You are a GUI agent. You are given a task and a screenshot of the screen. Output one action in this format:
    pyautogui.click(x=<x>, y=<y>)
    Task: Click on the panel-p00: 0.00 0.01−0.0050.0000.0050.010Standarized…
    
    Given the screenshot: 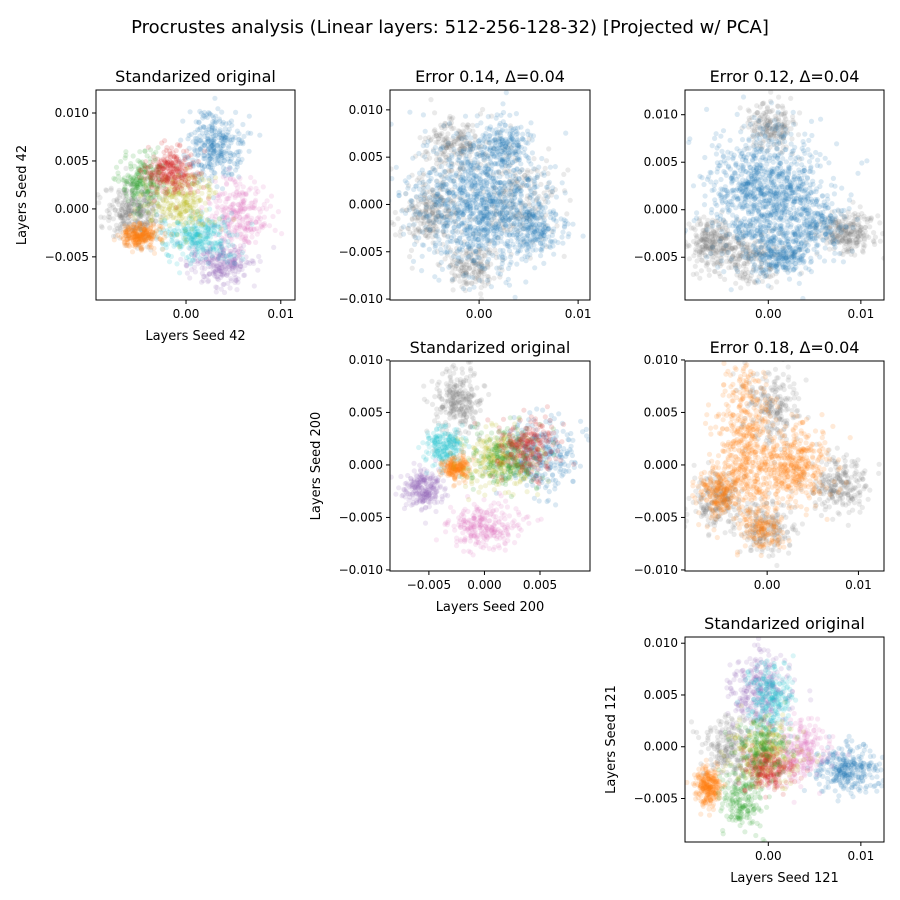 What is the action you would take?
    pyautogui.click(x=155, y=205)
    